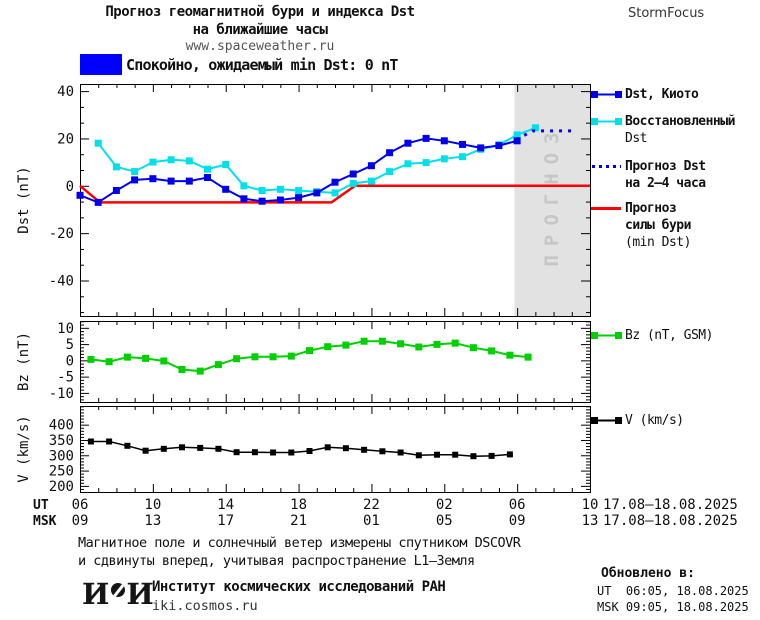 This screenshot has height=620, width=760. I want to click on status-color-swatch, so click(101, 64).